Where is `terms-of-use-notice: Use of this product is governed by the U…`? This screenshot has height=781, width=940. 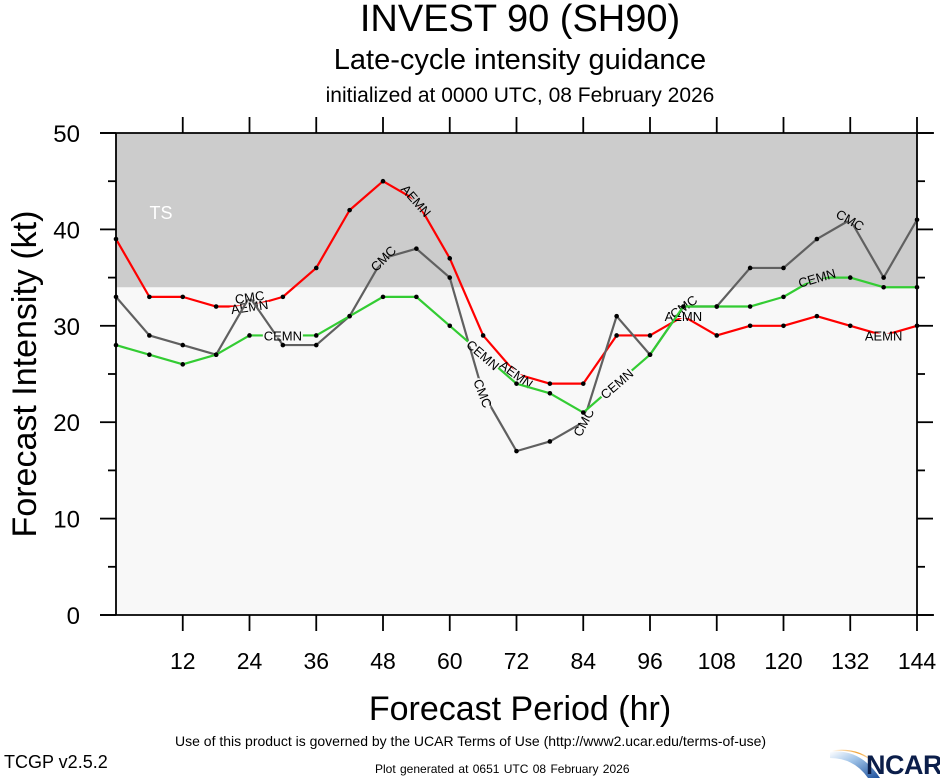
terms-of-use-notice: Use of this product is governed by the U… is located at coordinates (471, 741).